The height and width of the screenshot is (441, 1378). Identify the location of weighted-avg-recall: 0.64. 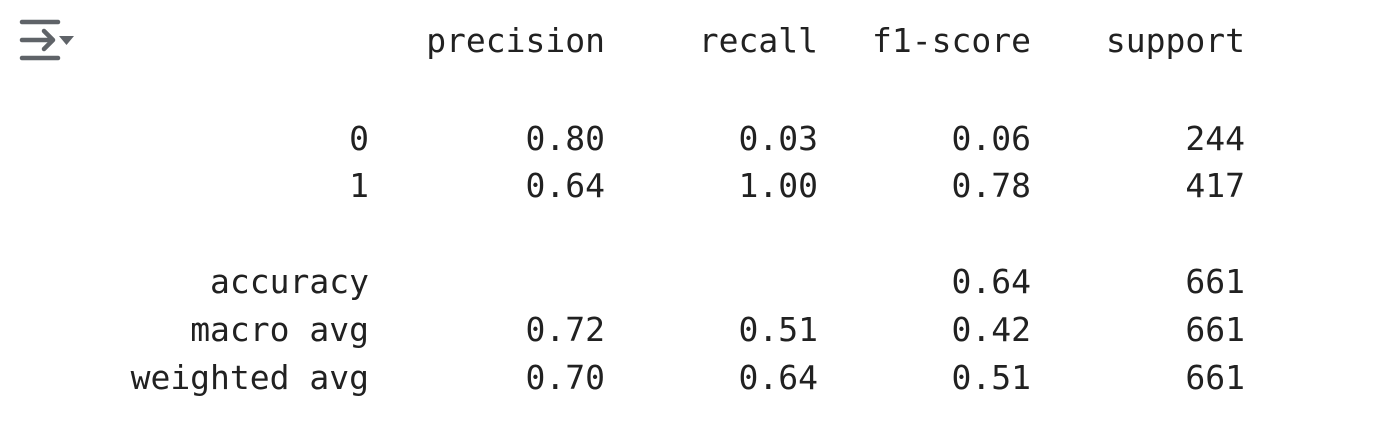
(778, 377).